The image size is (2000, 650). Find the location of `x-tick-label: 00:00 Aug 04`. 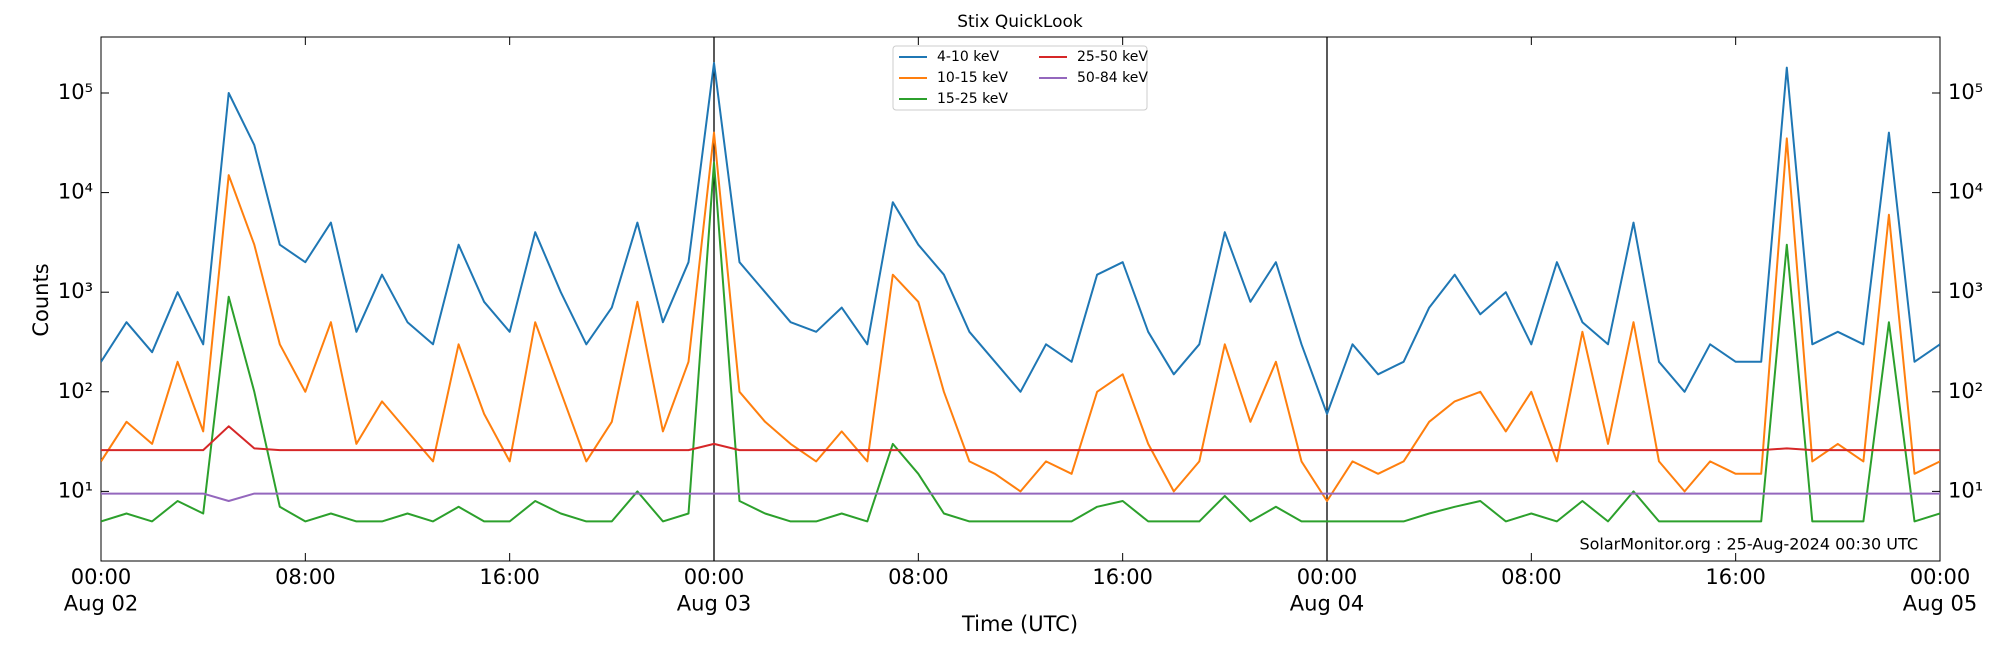

x-tick-label: 00:00 Aug 04 is located at coordinates (1327, 590).